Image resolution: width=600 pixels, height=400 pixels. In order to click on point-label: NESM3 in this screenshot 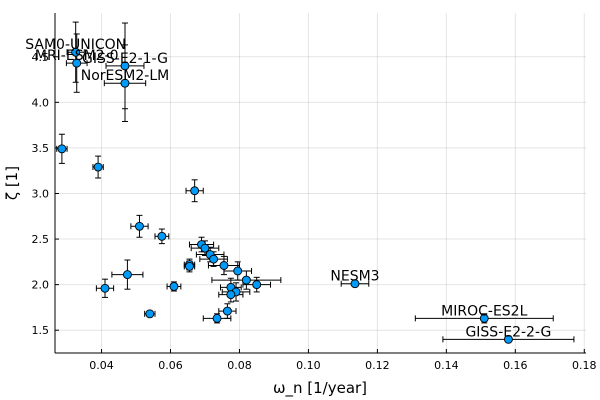, I will do `click(354, 277)`.